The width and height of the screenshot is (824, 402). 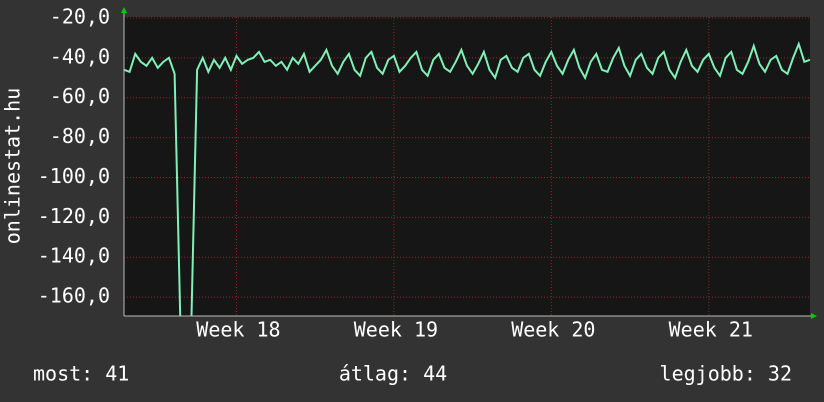 What do you see at coordinates (396, 330) in the screenshot?
I see `x-tick-label: Week 19` at bounding box center [396, 330].